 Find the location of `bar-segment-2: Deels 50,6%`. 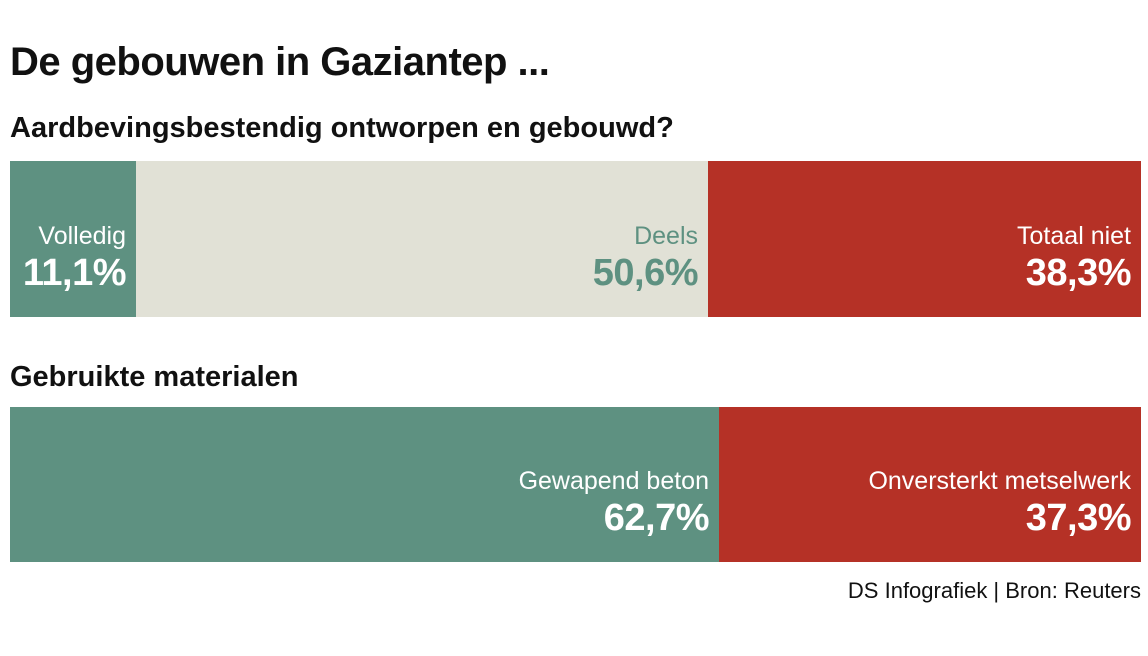

bar-segment-2: Deels 50,6% is located at coordinates (422, 239).